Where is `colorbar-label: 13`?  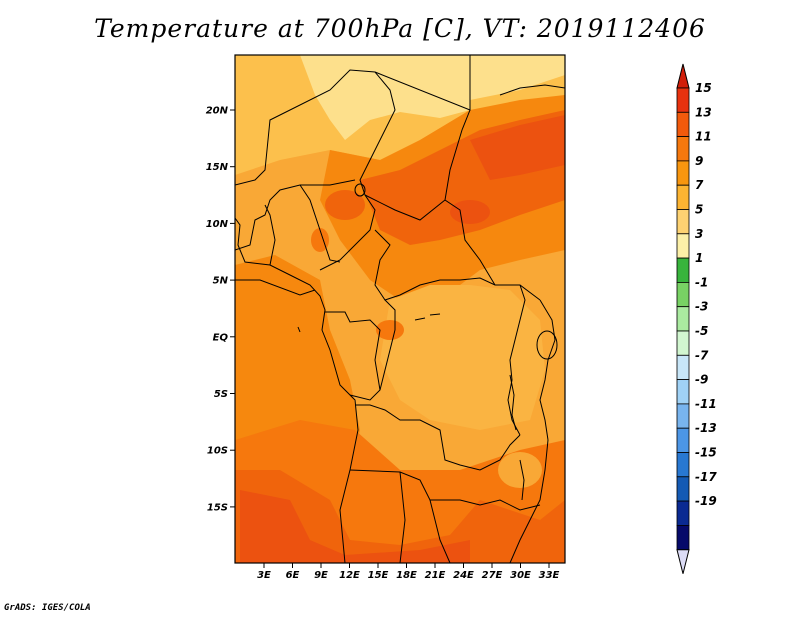
colorbar-label: 13 is located at coordinates (703, 112).